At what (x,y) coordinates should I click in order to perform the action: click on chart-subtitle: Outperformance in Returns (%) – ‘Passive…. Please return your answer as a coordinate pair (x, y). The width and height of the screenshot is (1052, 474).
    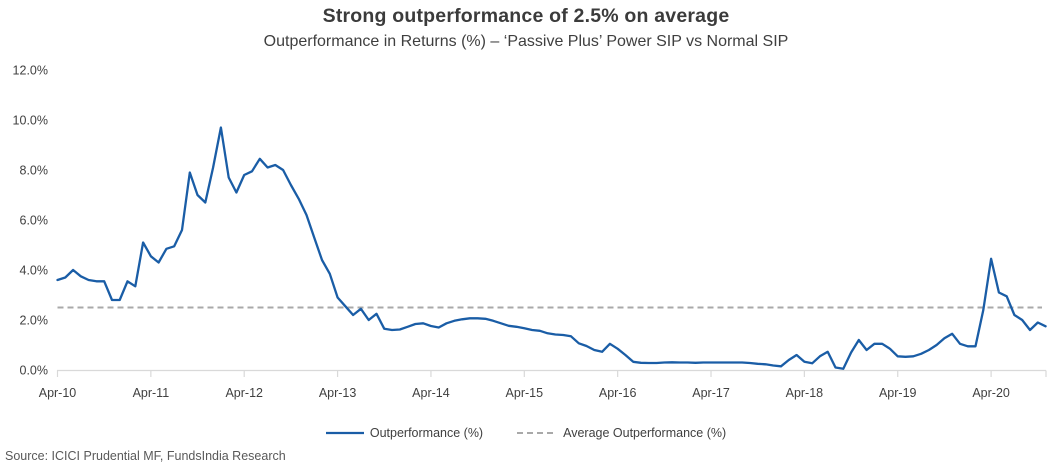
    Looking at the image, I should click on (526, 41).